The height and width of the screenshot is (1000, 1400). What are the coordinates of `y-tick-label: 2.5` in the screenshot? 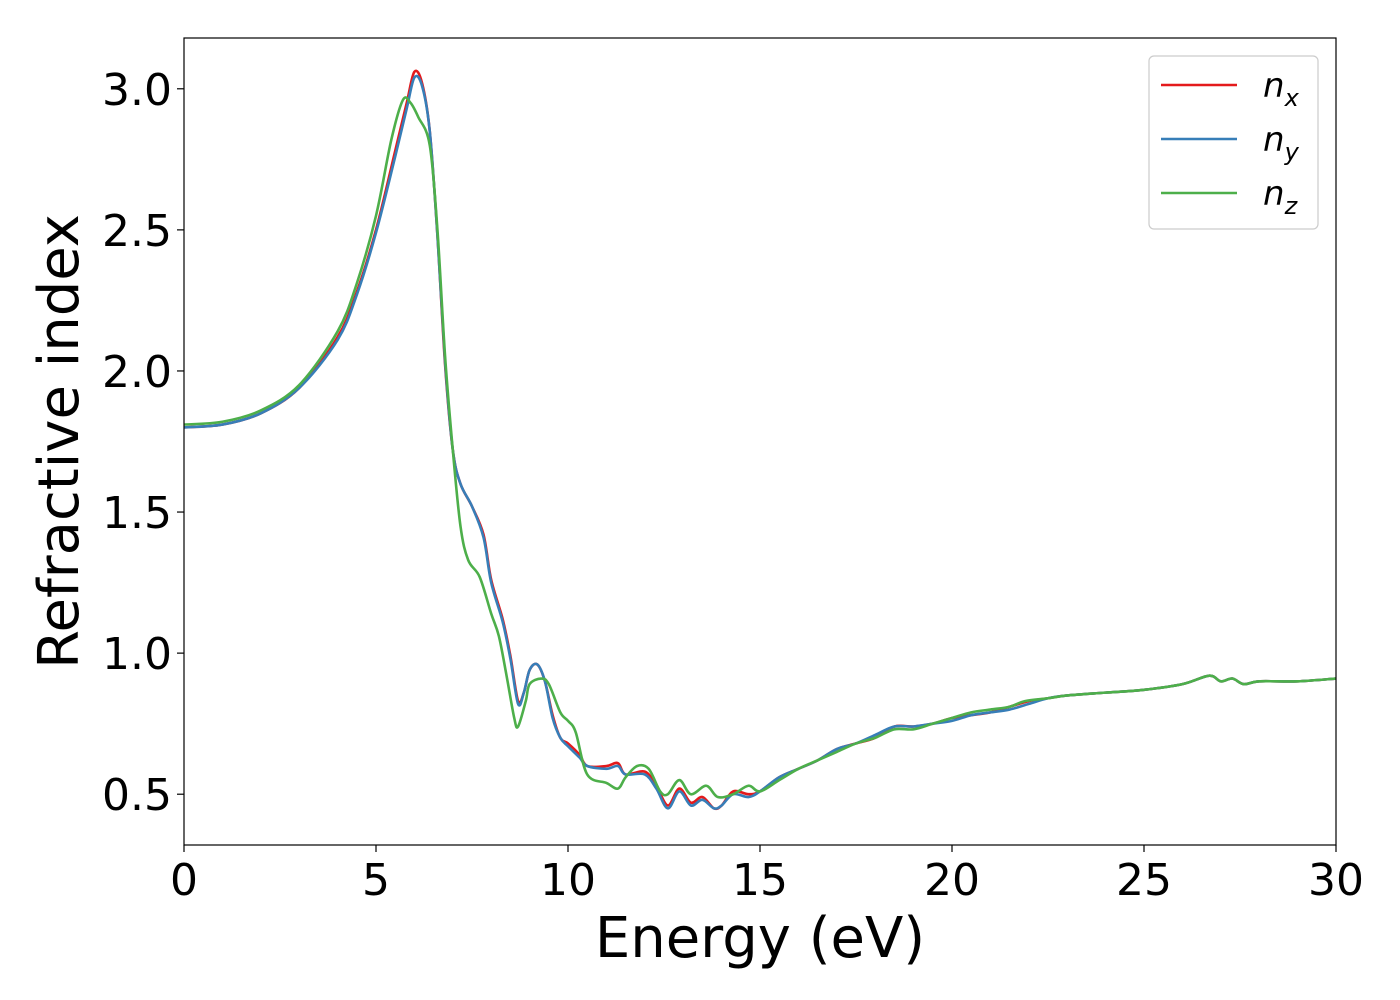 It's located at (137, 231).